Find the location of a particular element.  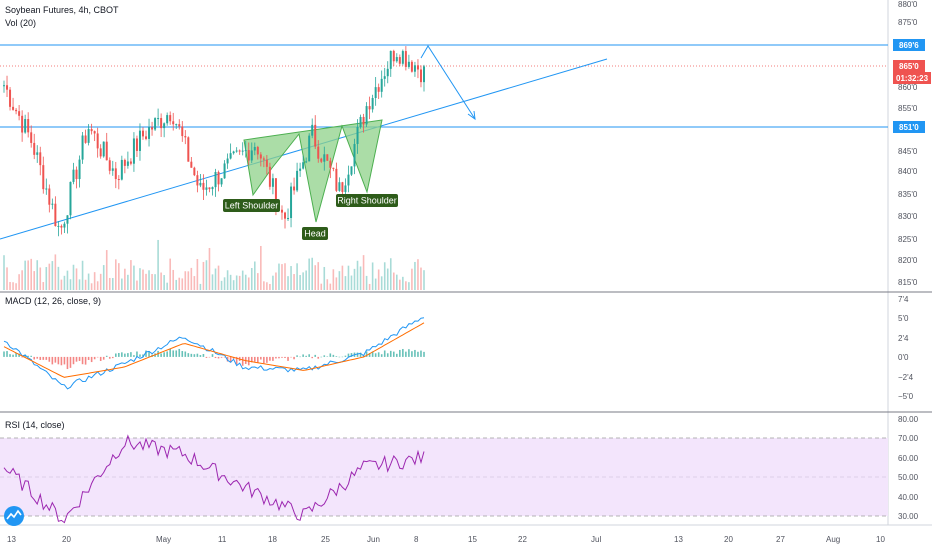

inverse-head-shoulders-pattern is located at coordinates (313, 171).